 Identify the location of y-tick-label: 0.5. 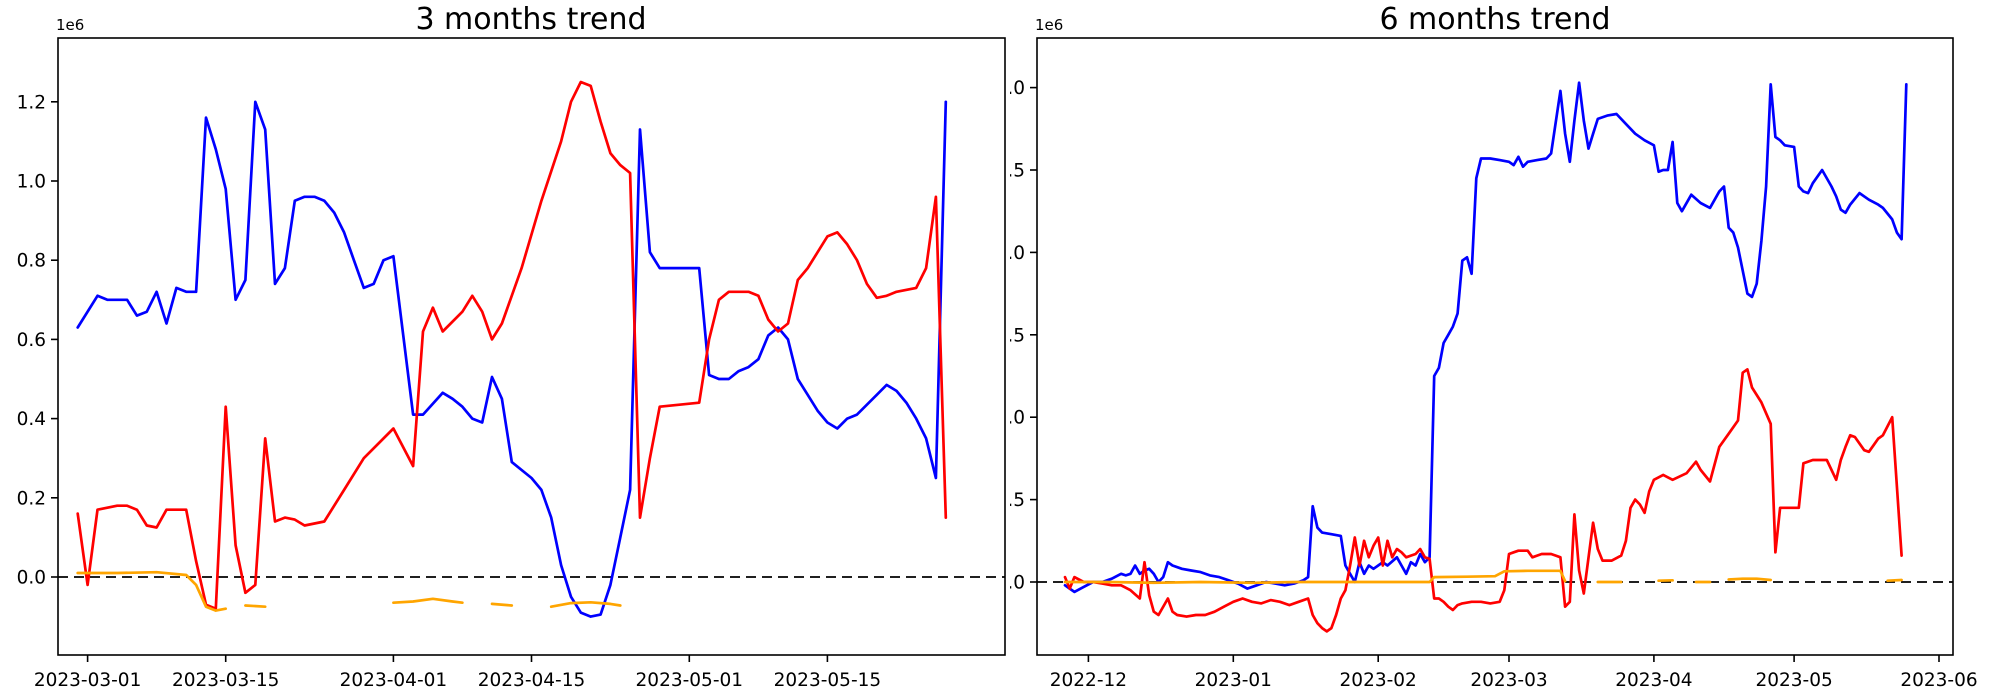
(1017, 500).